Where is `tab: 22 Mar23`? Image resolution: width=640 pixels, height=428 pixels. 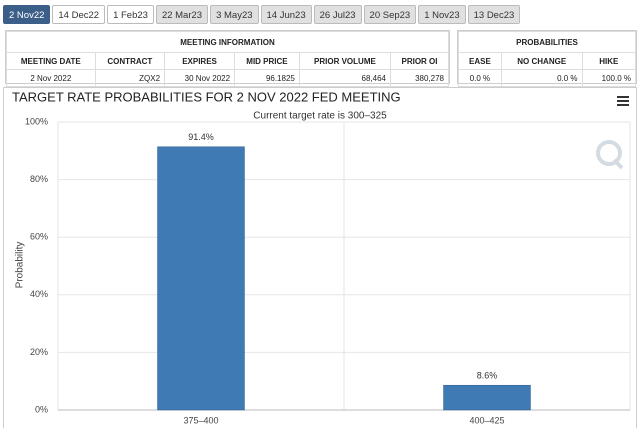 tab: 22 Mar23 is located at coordinates (182, 14).